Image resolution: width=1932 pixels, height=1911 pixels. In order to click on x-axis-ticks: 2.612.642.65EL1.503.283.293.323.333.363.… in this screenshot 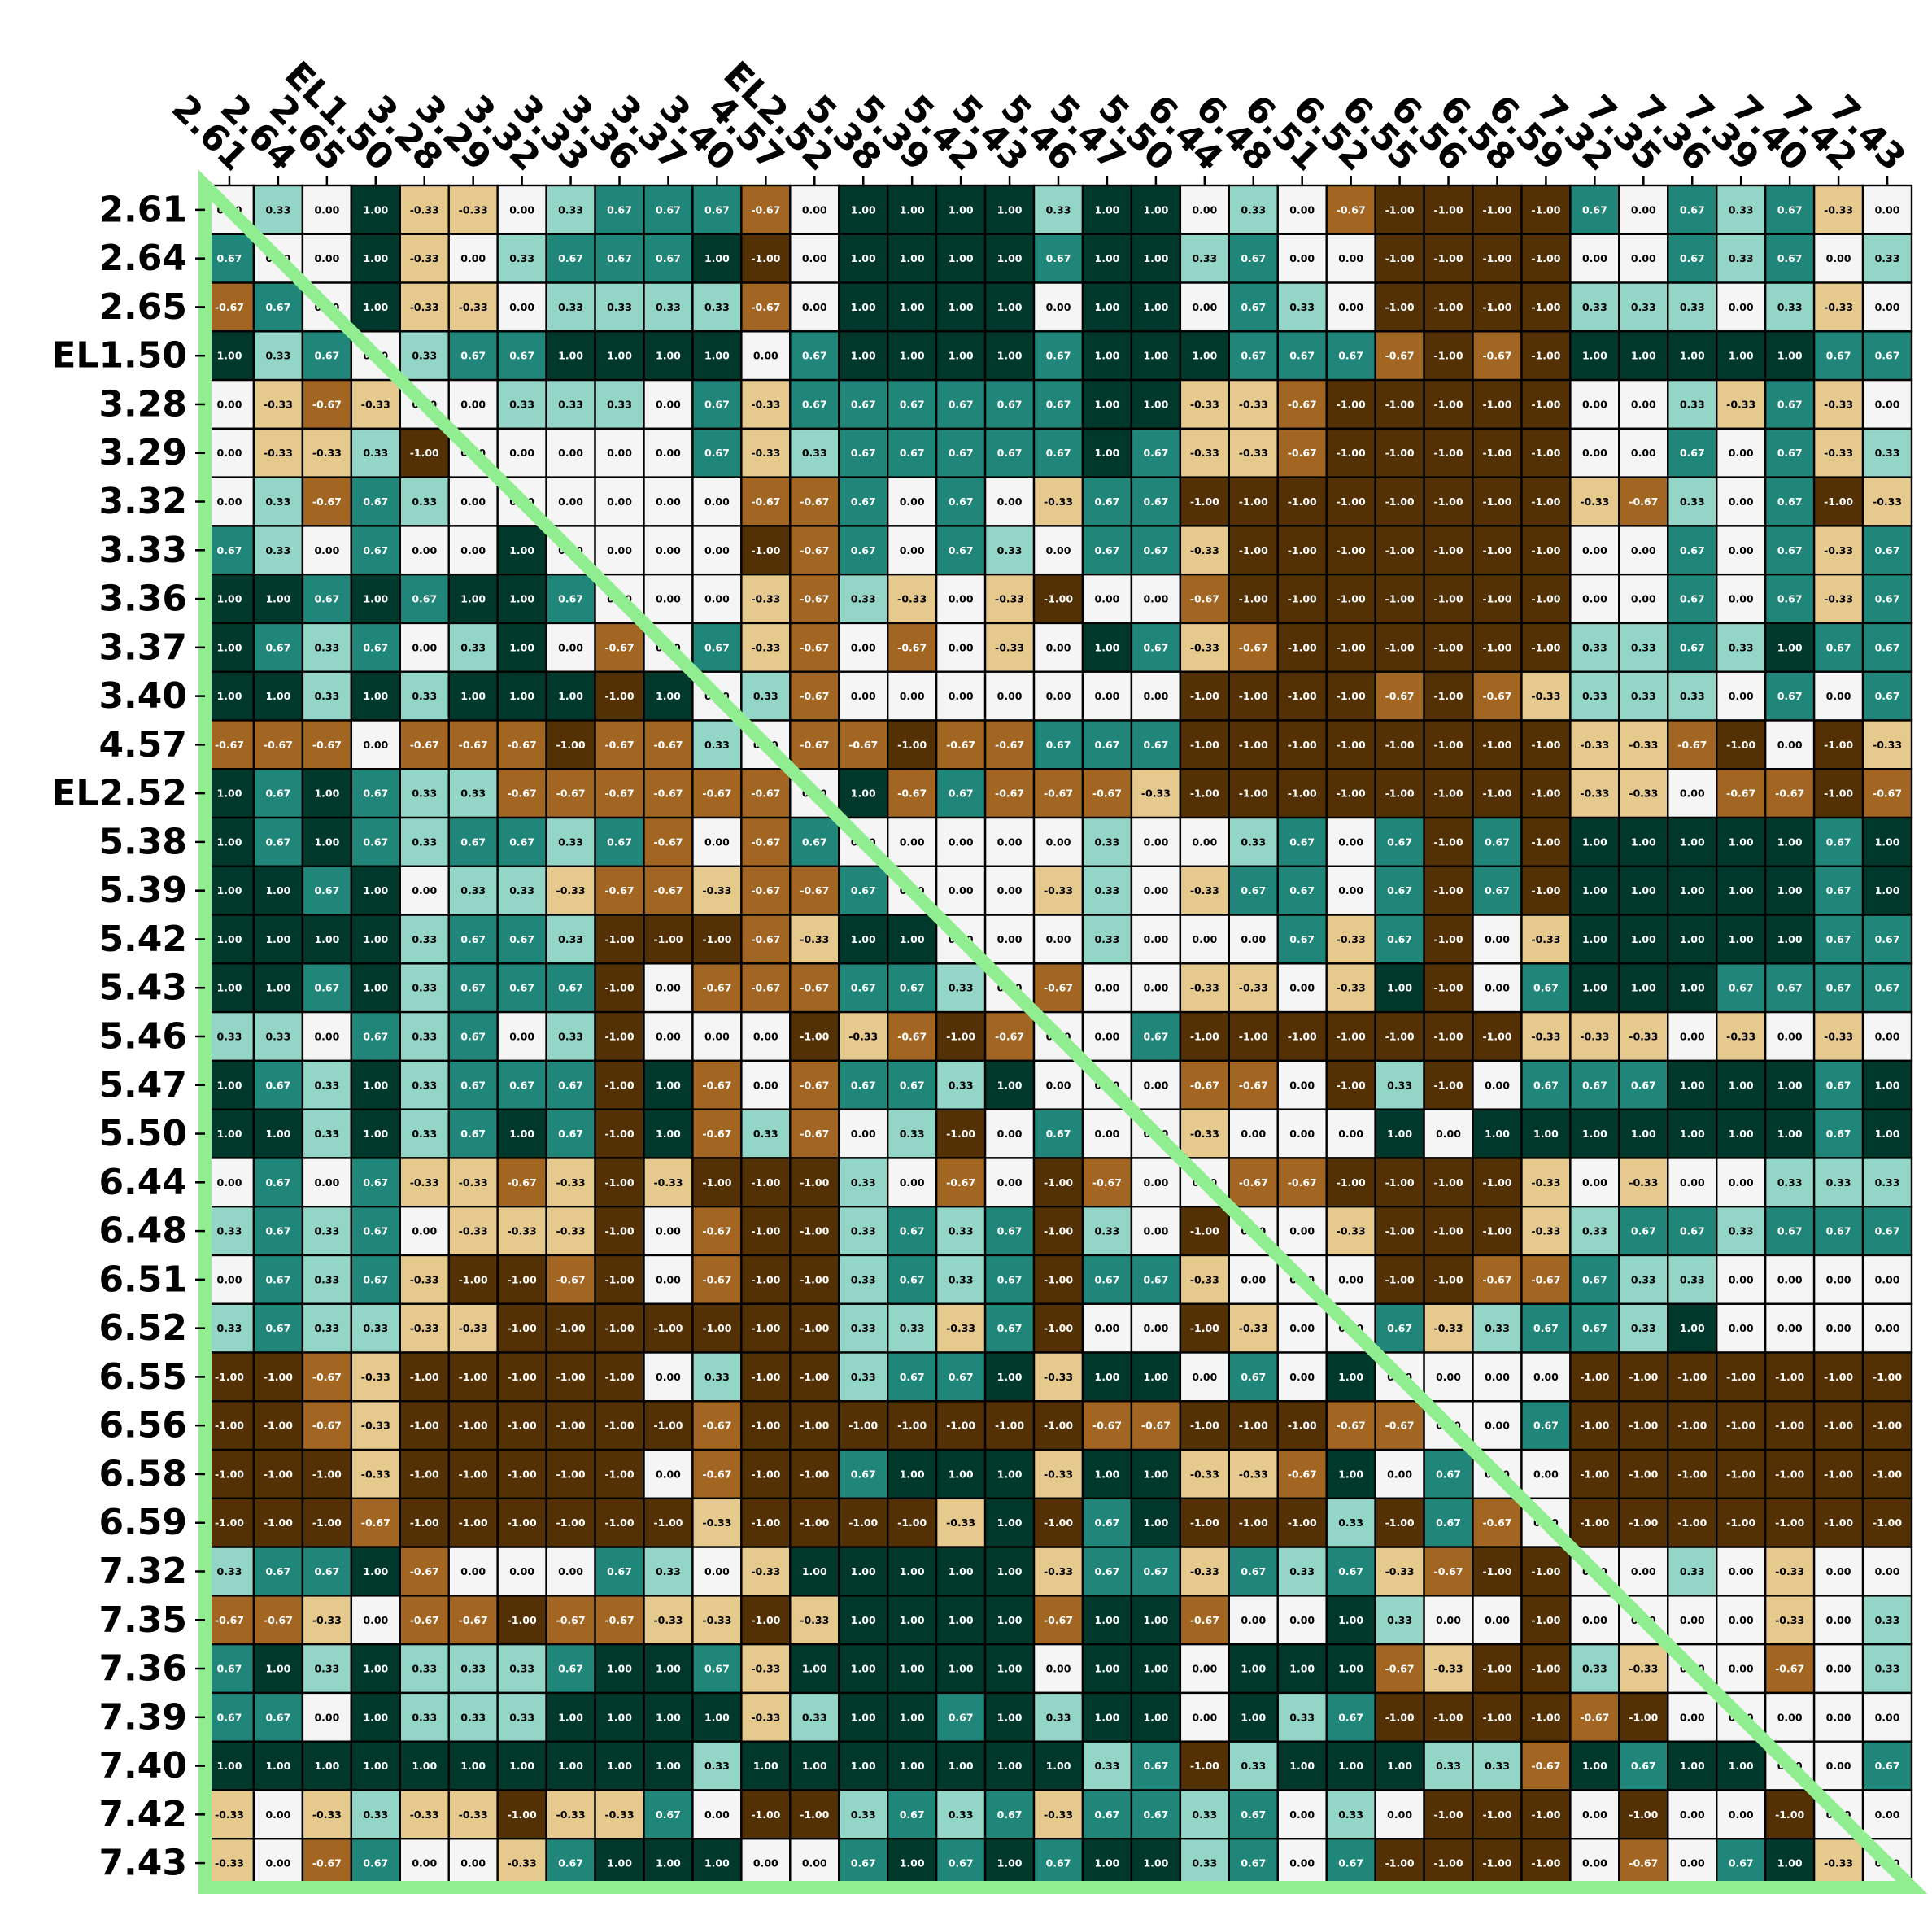, I will do `click(1038, 119)`.